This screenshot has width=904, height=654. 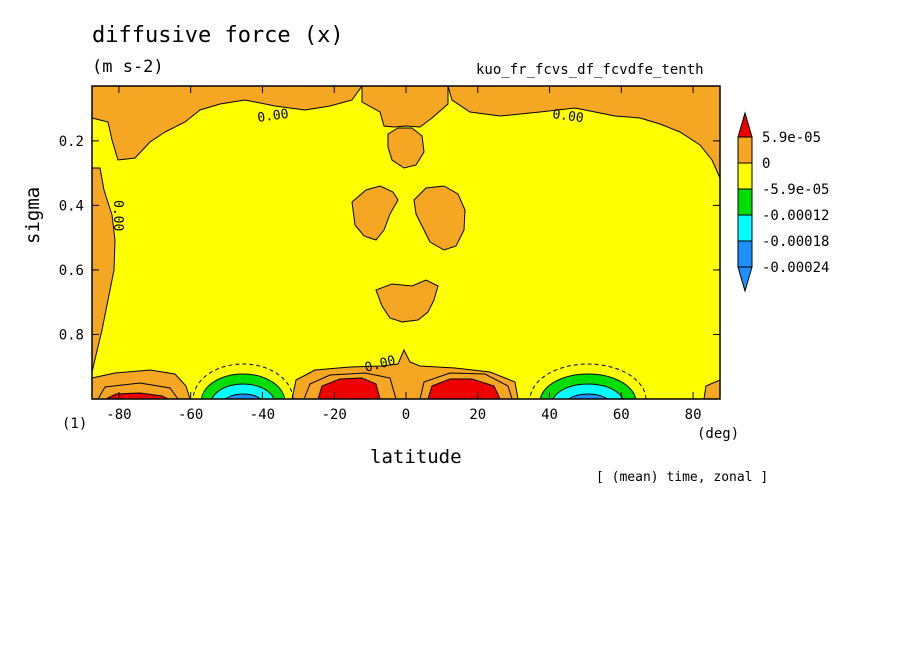 What do you see at coordinates (75, 424) in the screenshot?
I see `y-axis-unit: (1)` at bounding box center [75, 424].